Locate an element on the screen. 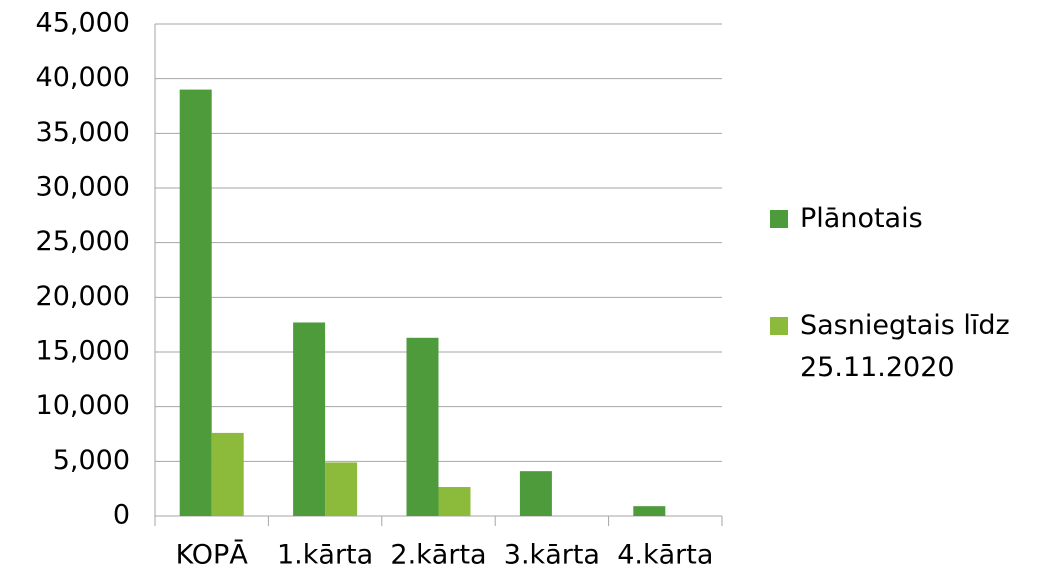 Image resolution: width=1042 pixels, height=580 pixels. y-tick-label: 20,000 is located at coordinates (83, 296).